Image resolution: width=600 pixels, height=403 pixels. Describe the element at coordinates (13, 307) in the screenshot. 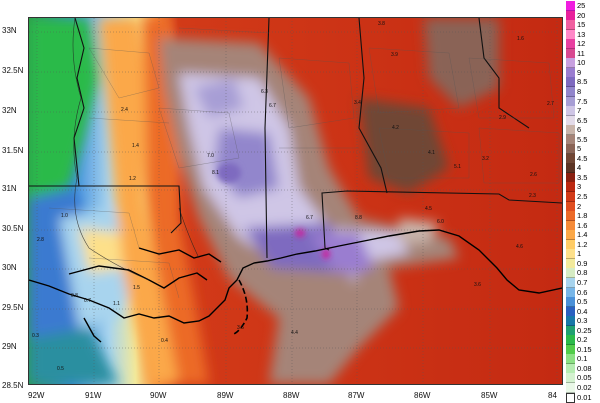

I see `lat-label: 29.5N` at that location.